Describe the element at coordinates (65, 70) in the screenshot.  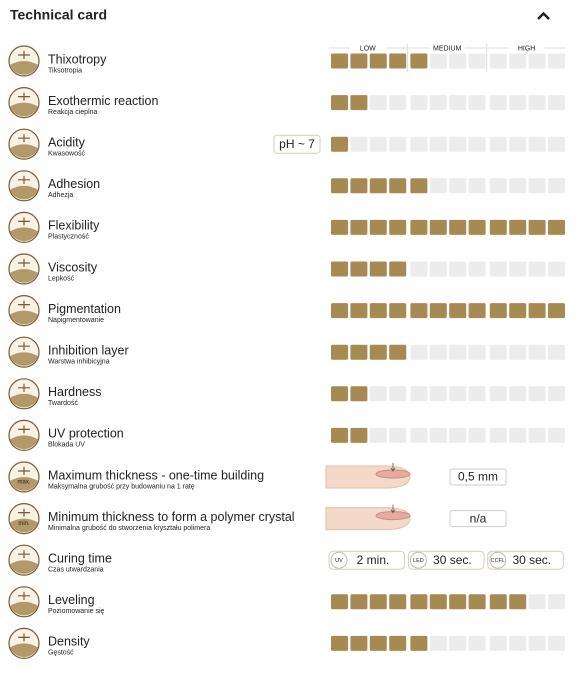
I see `row-subtitle: Tiksotropia` at that location.